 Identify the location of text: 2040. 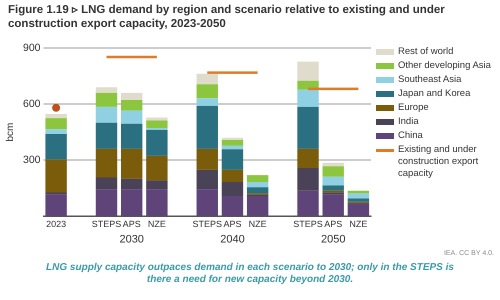
(232, 240).